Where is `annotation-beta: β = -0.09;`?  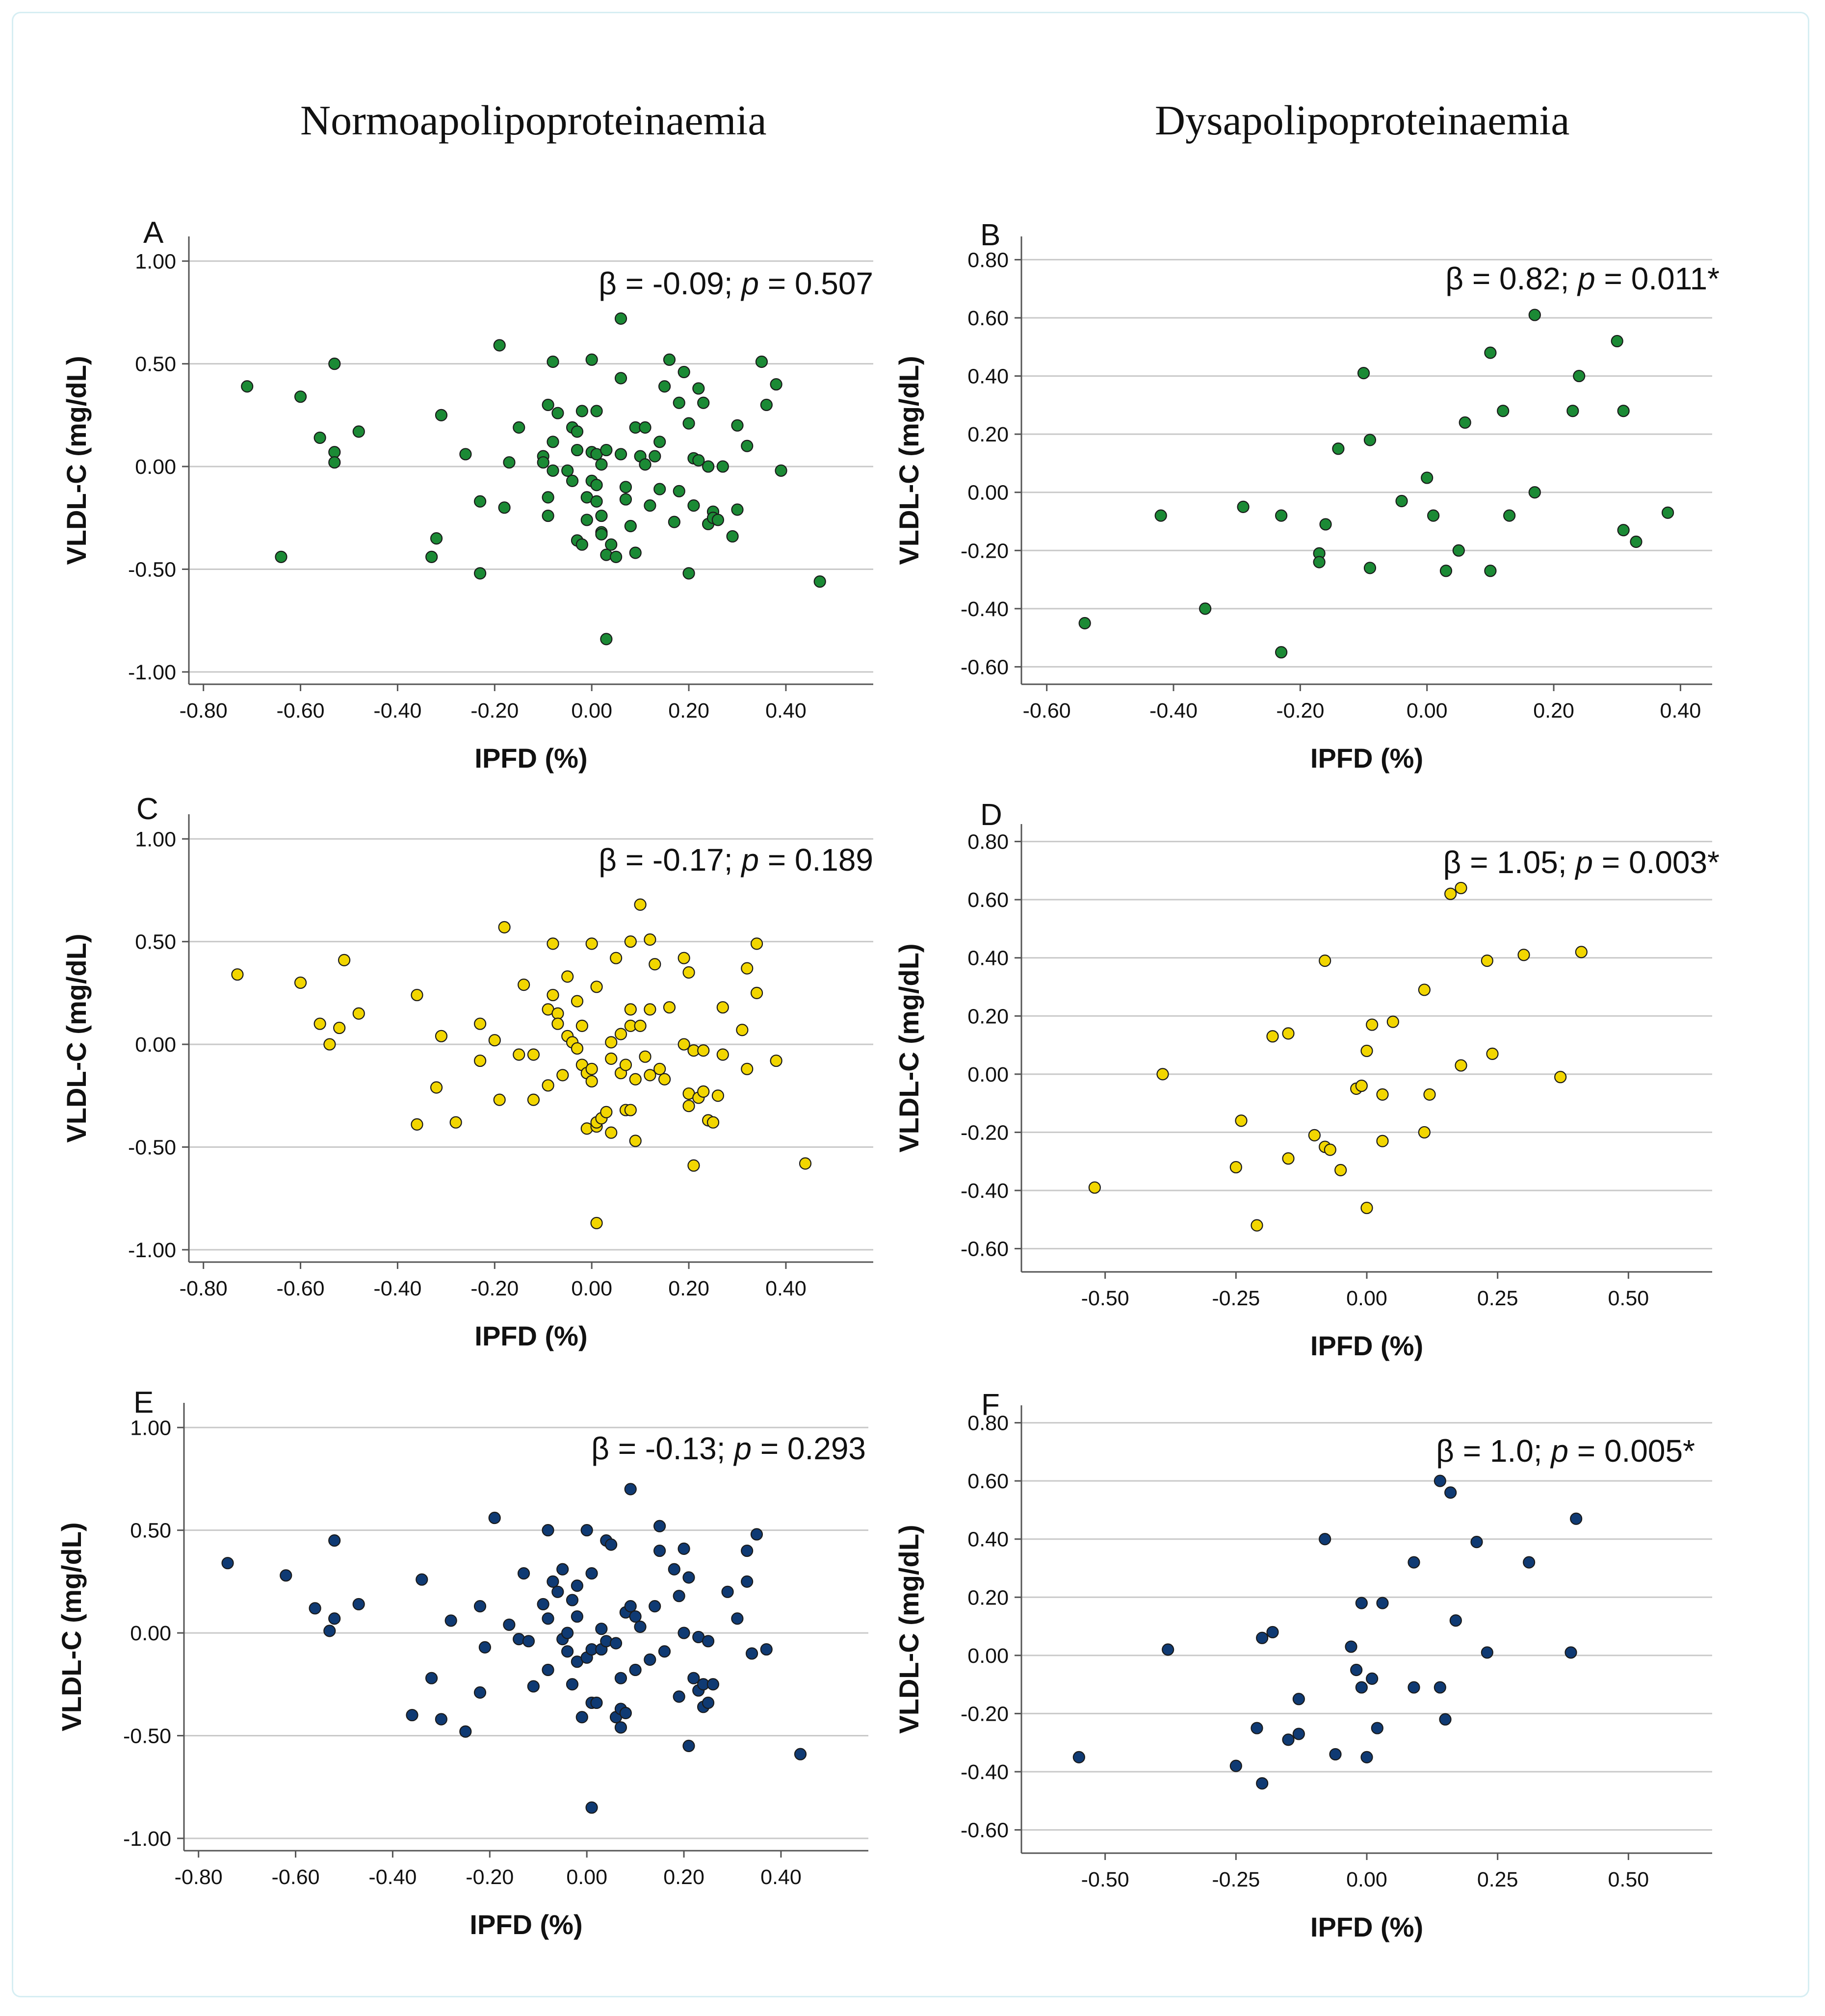 annotation-beta: β = -0.09; is located at coordinates (670, 283).